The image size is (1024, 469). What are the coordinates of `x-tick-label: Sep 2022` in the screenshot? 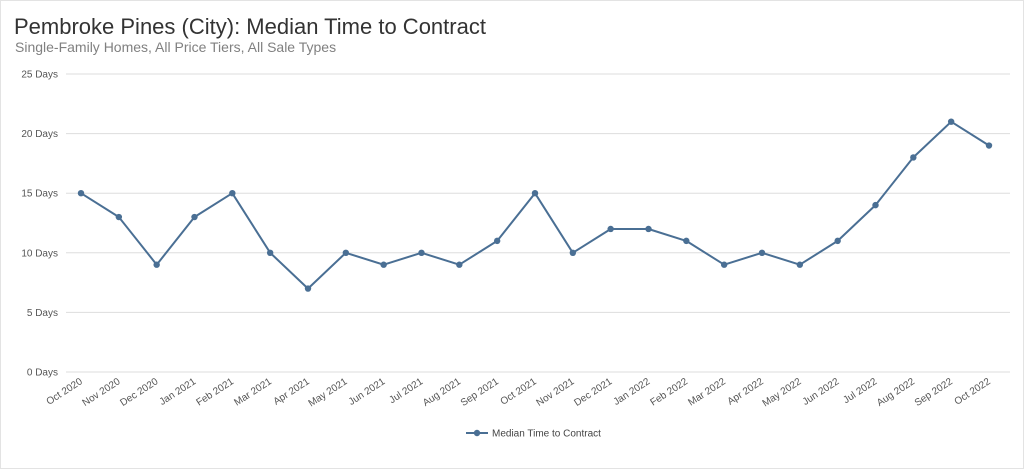 It's located at (934, 392).